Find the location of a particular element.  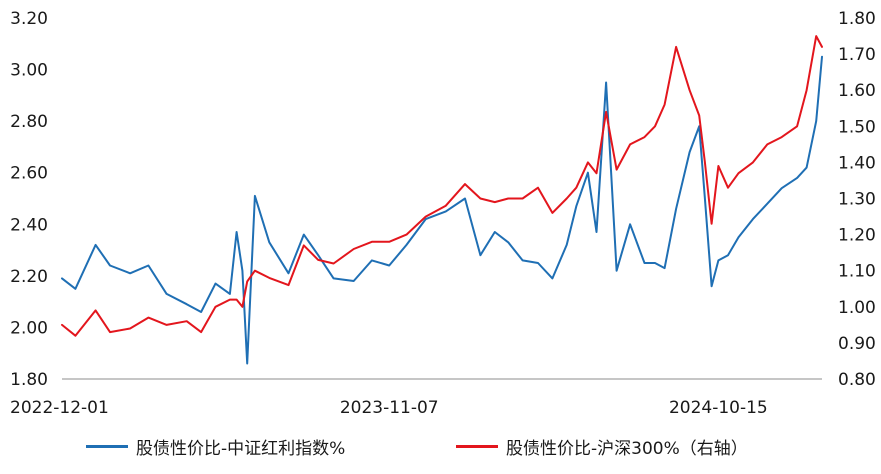

left-tick-label: 2.80 is located at coordinates (29, 122).